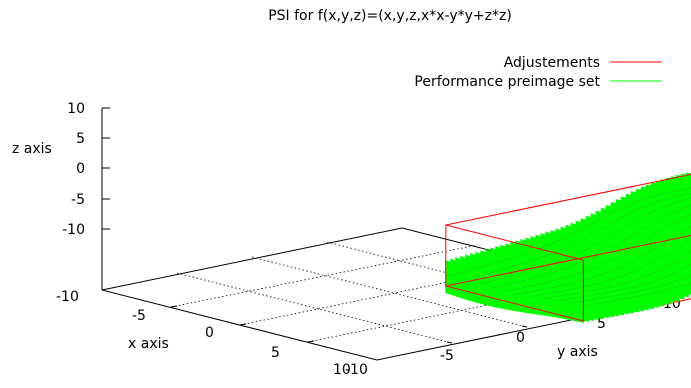 This screenshot has width=691, height=388. I want to click on legend-label-adjustements: Adjustements, so click(552, 63).